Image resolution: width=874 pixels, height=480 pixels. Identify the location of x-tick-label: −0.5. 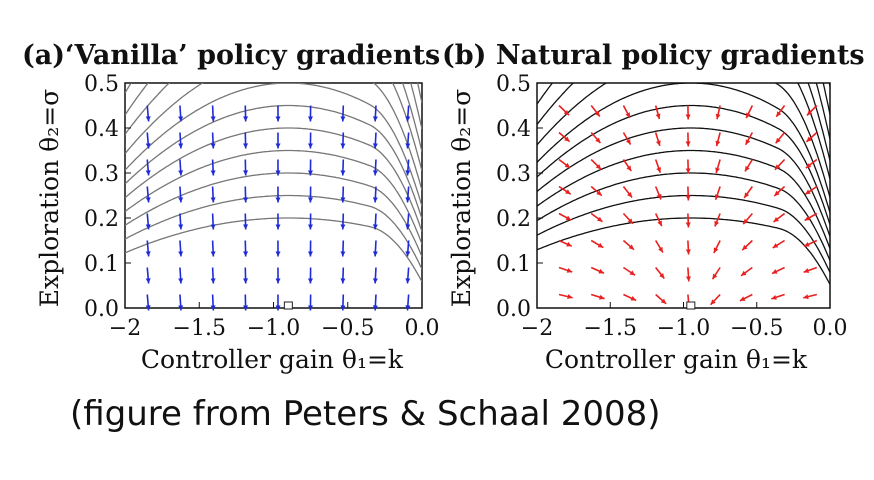
(347, 328).